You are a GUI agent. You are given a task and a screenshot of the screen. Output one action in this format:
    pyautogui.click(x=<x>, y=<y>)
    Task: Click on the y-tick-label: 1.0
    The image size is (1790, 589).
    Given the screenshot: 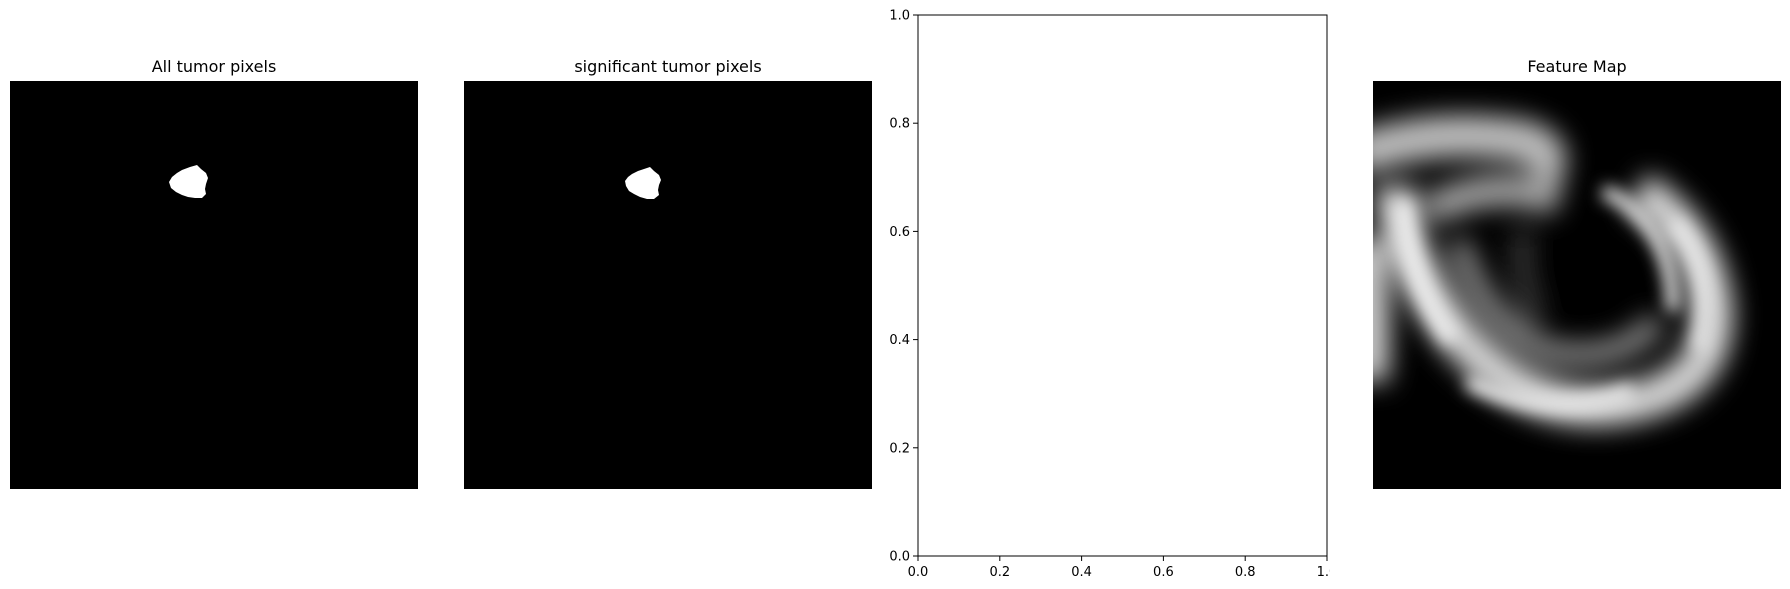 What is the action you would take?
    pyautogui.click(x=899, y=16)
    